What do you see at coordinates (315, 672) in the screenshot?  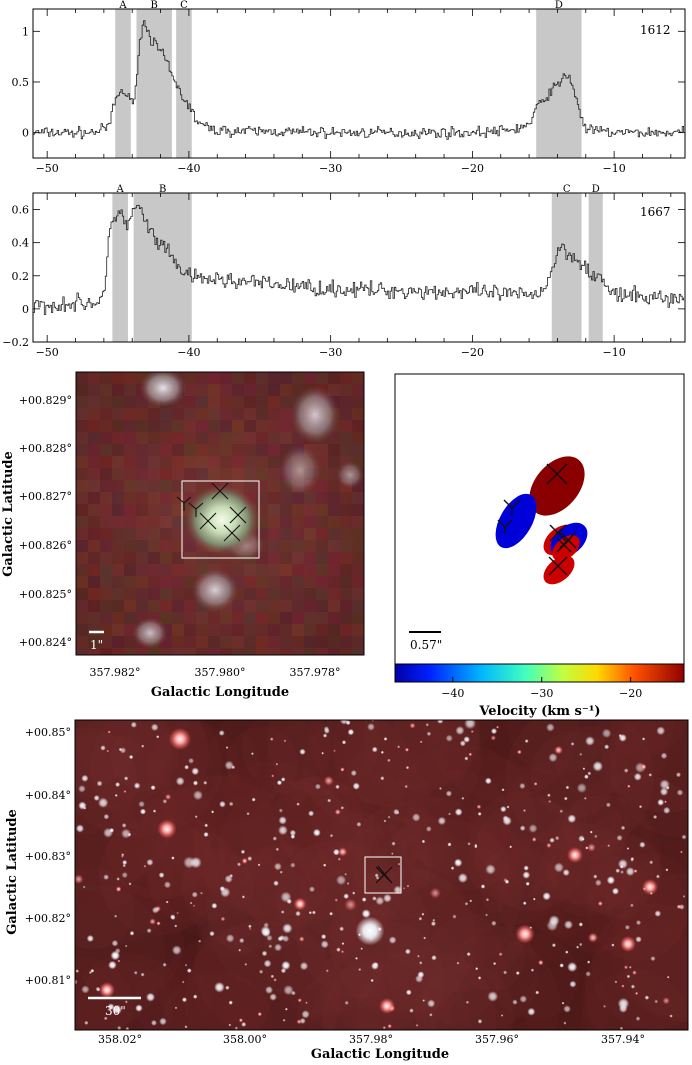 I see `x-tick-label: 357.978°` at bounding box center [315, 672].